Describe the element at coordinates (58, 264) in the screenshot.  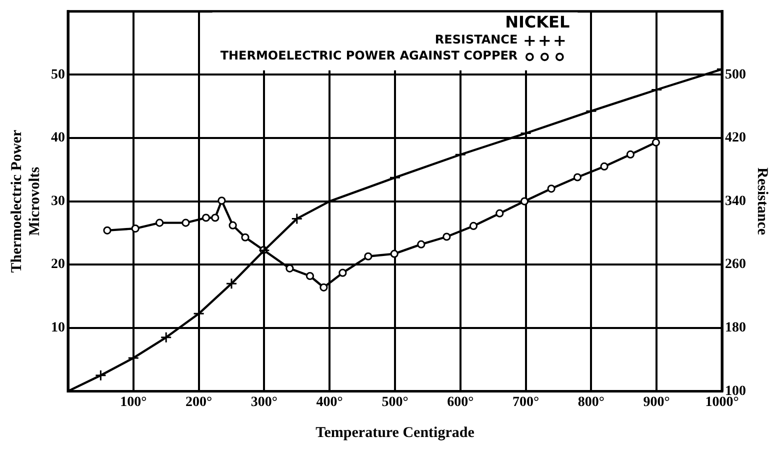
I see `y-tick-label: 20` at that location.